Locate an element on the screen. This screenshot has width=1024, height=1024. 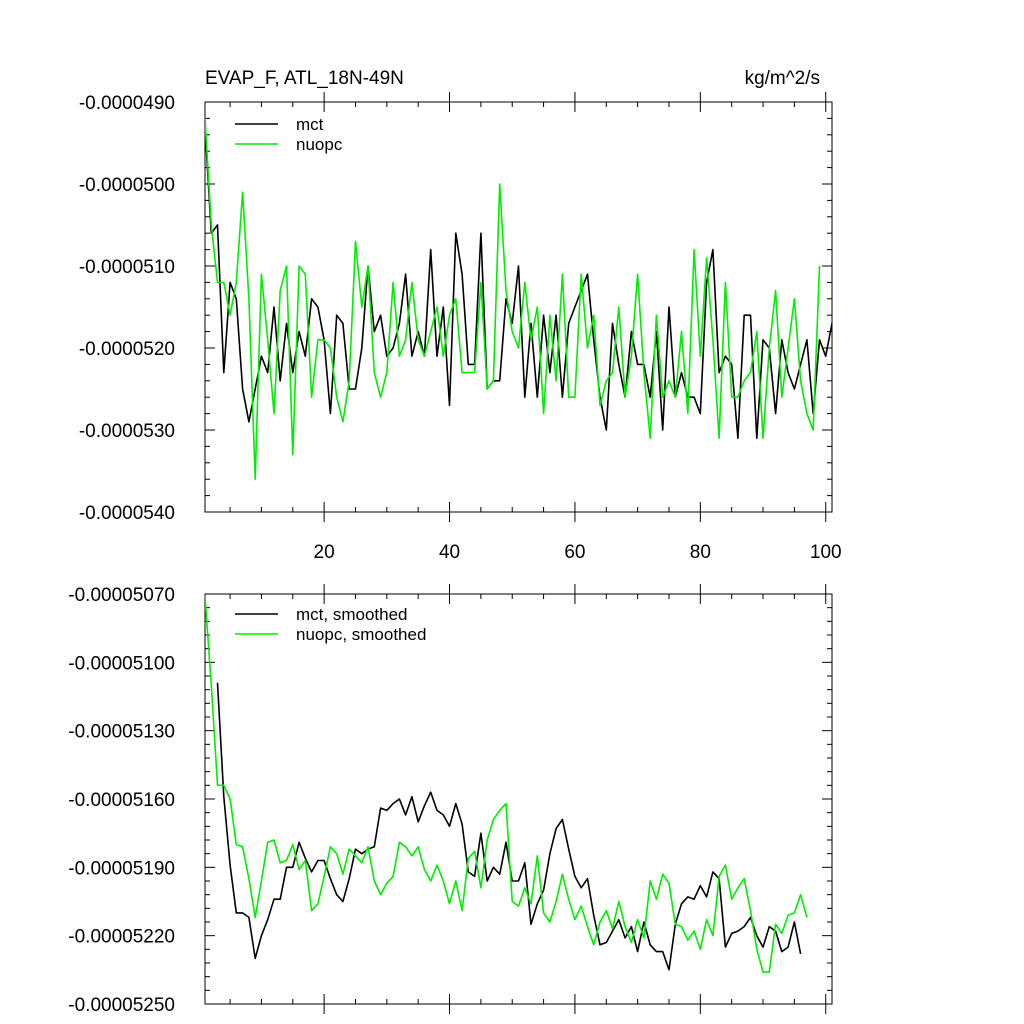
legend-label: nuopc, smoothed is located at coordinates (361, 634).